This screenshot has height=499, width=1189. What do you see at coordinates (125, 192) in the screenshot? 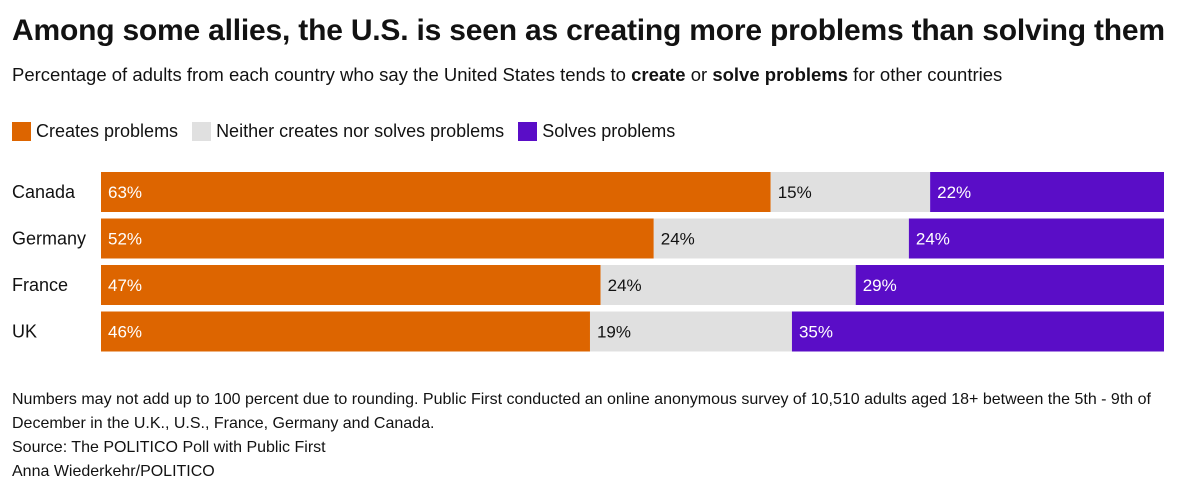
I see `data-label-canada-series-0: 63%` at bounding box center [125, 192].